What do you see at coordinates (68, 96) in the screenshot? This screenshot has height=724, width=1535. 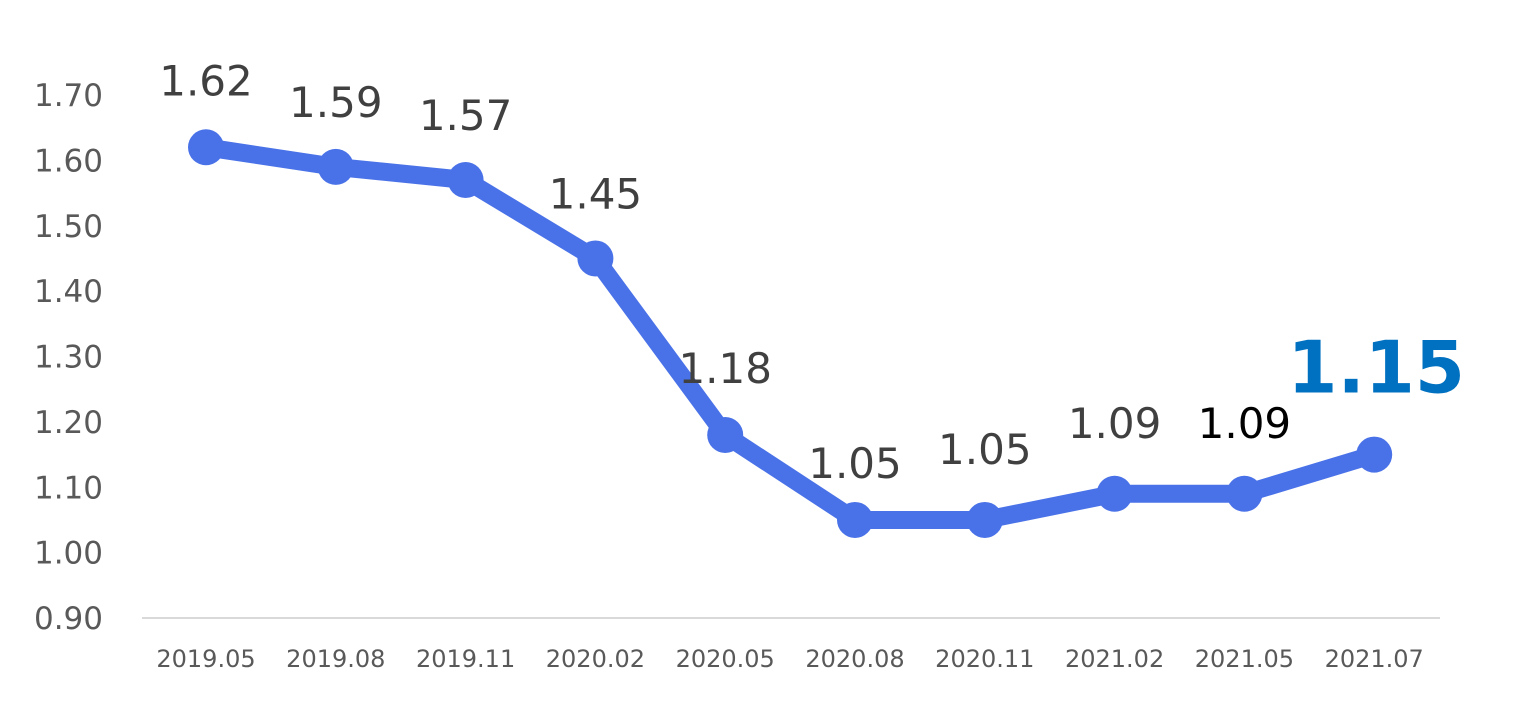 I see `y-tick-label: 1.70` at bounding box center [68, 96].